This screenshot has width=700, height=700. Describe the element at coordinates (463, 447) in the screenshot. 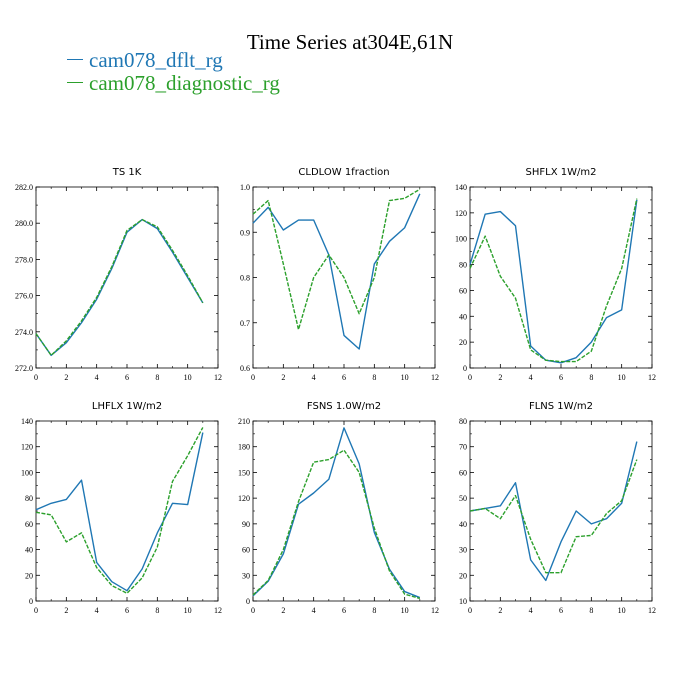

I see `y-tick-label: 70` at that location.